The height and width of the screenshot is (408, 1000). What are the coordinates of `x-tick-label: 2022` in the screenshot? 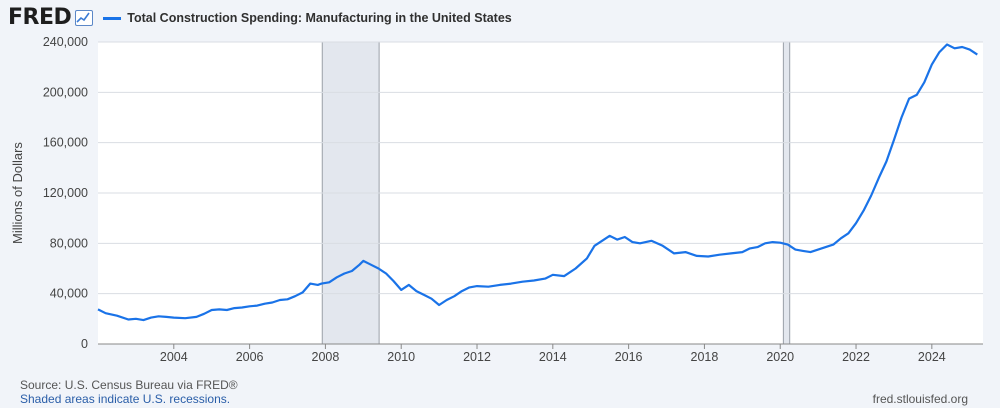 It's located at (856, 357).